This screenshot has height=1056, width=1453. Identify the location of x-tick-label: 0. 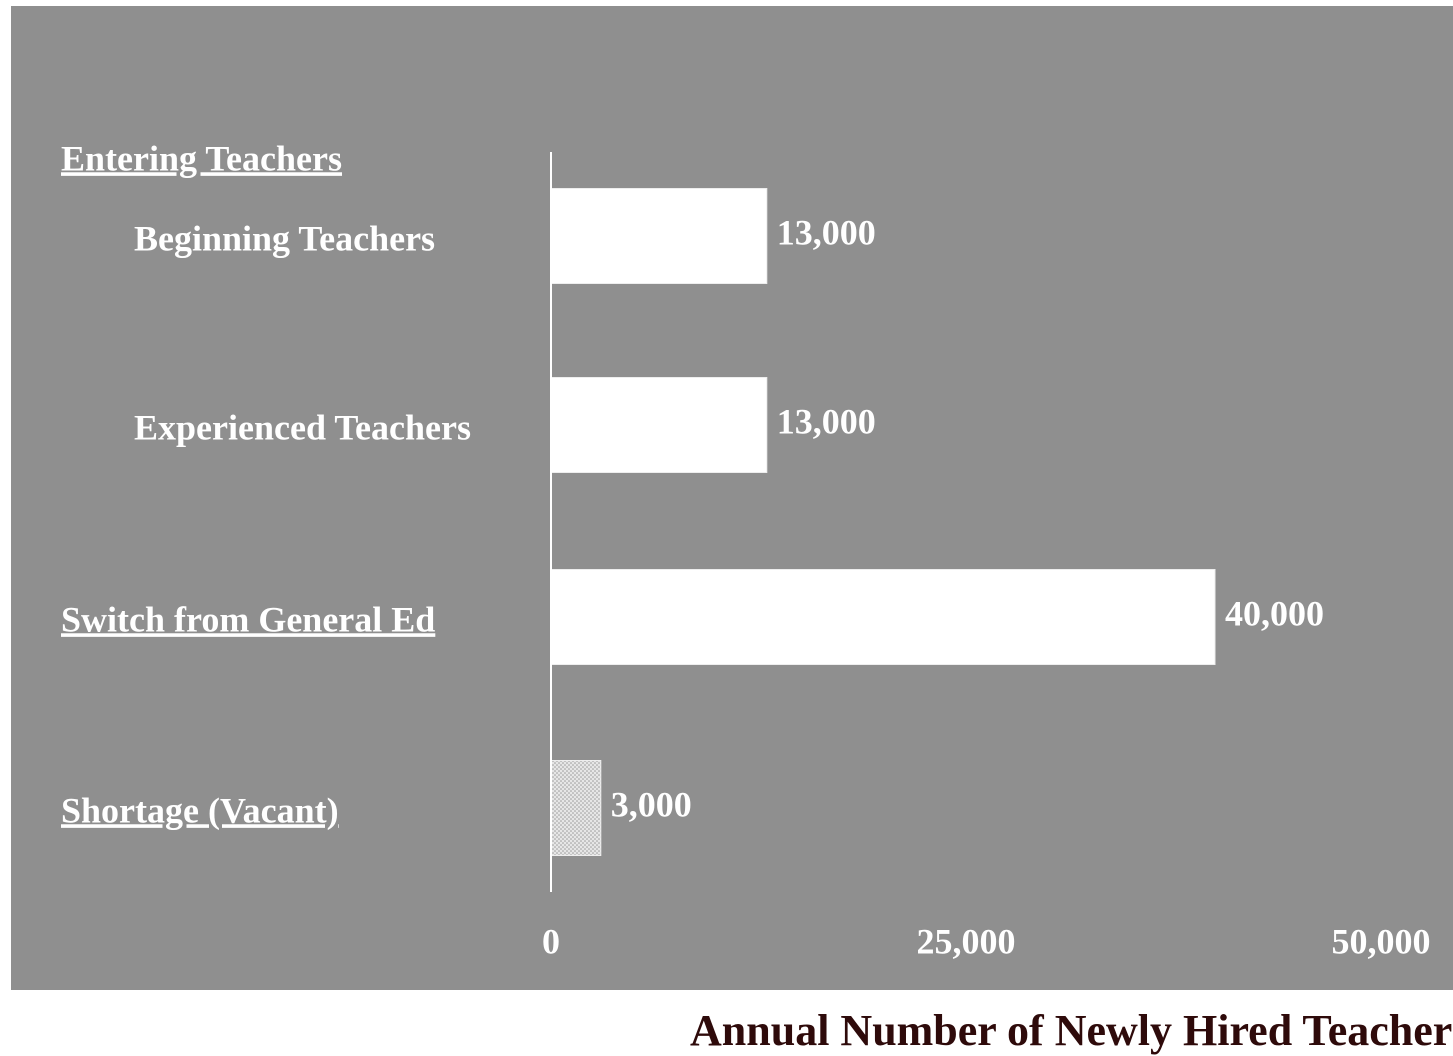
(551, 941).